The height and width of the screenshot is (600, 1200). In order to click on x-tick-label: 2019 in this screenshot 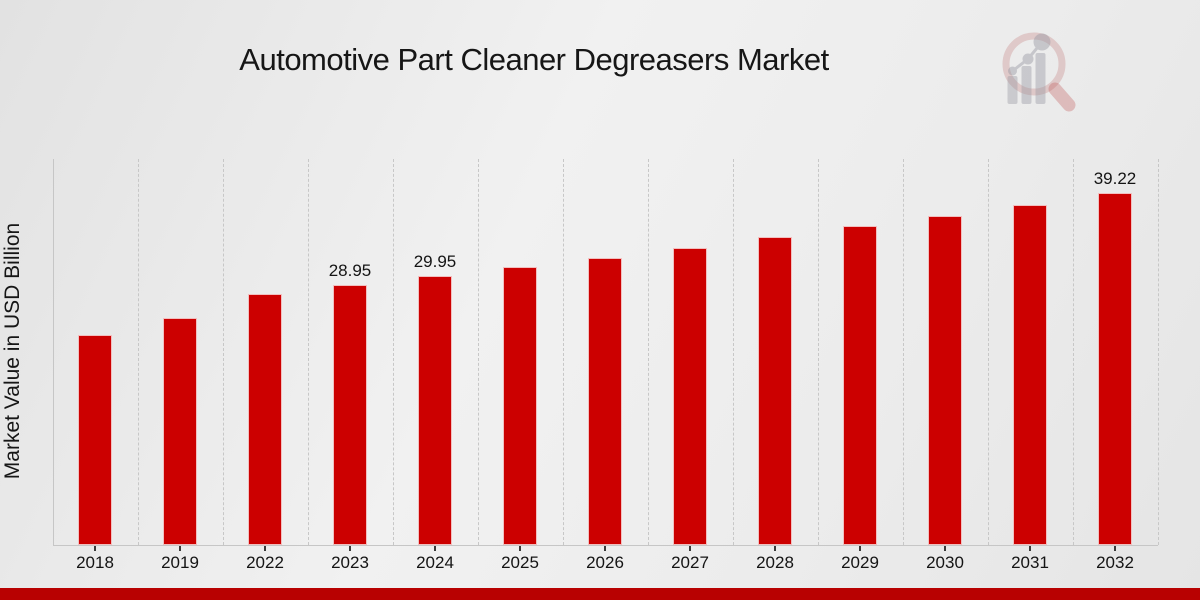, I will do `click(180, 562)`.